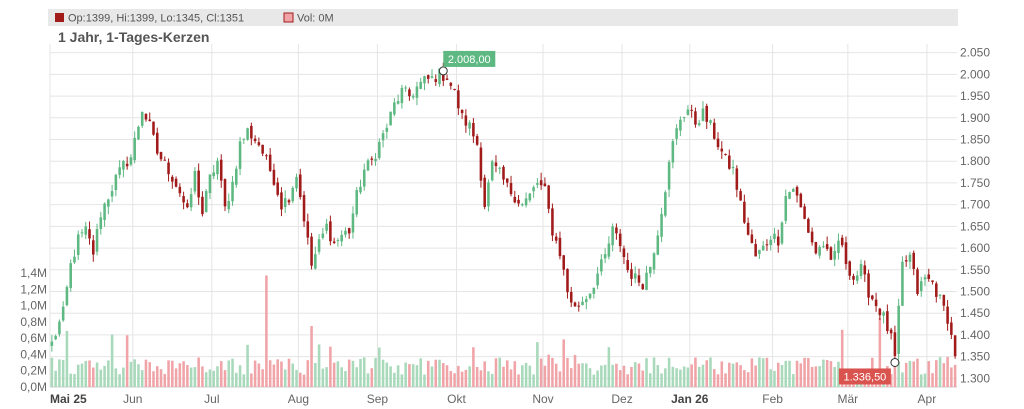  What do you see at coordinates (975, 291) in the screenshot?
I see `price-tick-label: 1.500` at bounding box center [975, 291].